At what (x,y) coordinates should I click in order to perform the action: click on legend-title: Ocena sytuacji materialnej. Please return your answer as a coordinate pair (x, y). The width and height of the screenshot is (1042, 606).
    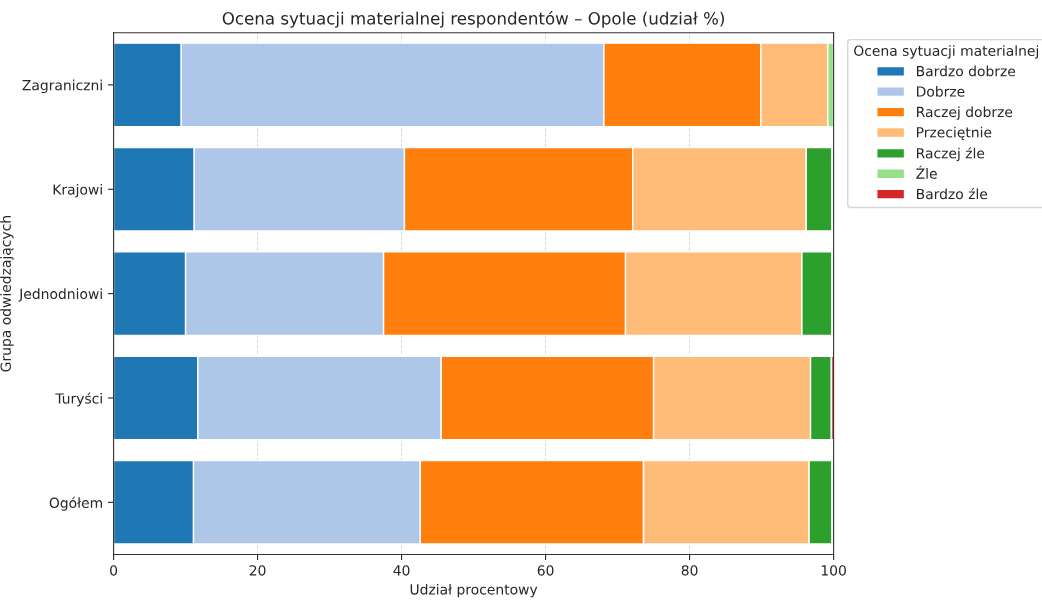
    Looking at the image, I should click on (946, 52).